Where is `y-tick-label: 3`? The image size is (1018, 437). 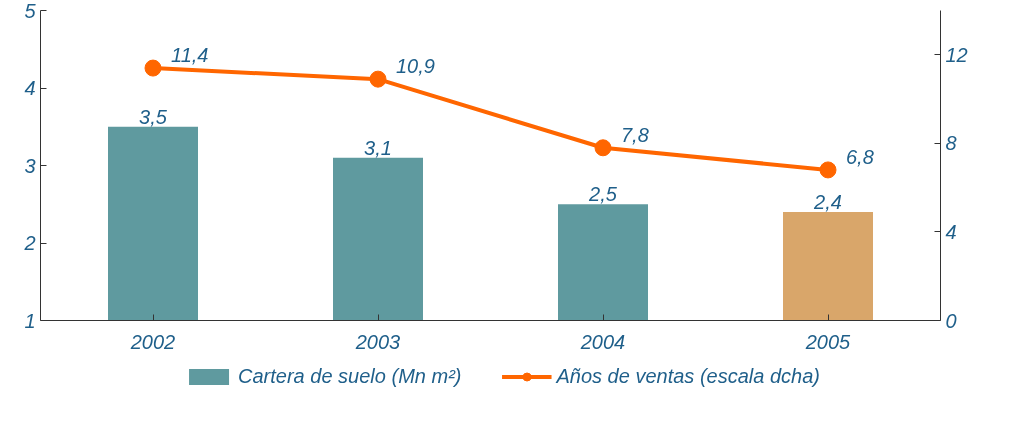
y-tick-label: 3 is located at coordinates (30, 165).